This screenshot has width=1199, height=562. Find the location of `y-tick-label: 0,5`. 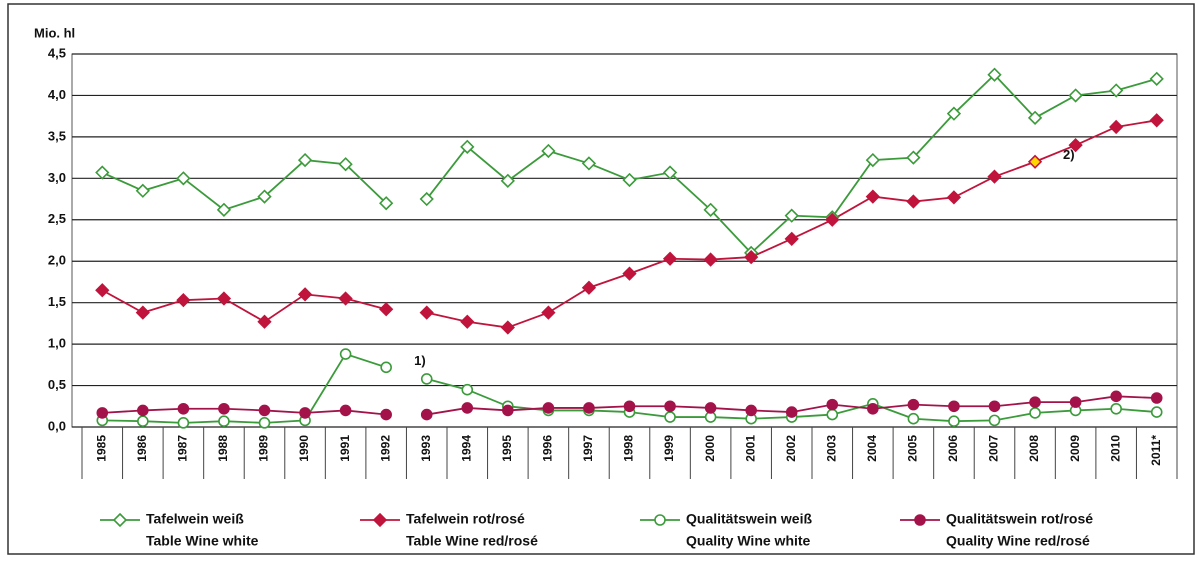

y-tick-label: 0,5 is located at coordinates (57, 384).